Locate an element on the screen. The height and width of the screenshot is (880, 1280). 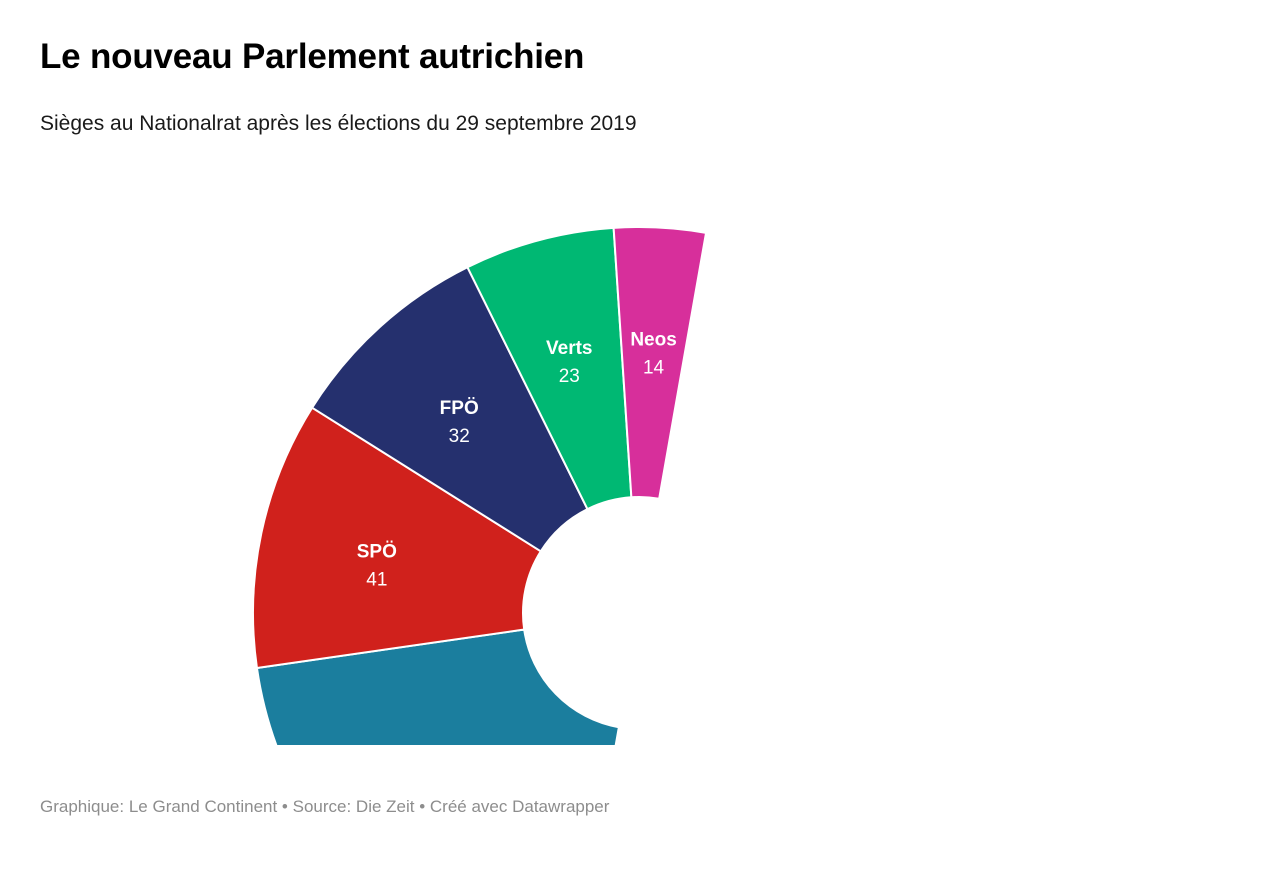
slice-value-neos: 14 is located at coordinates (654, 367).